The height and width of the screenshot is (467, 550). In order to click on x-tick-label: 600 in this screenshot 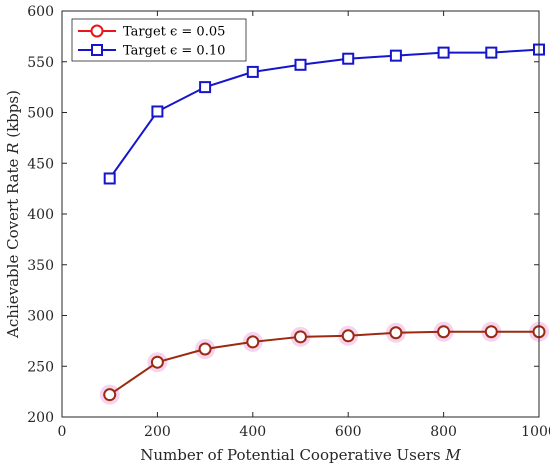, I will do `click(348, 432)`.